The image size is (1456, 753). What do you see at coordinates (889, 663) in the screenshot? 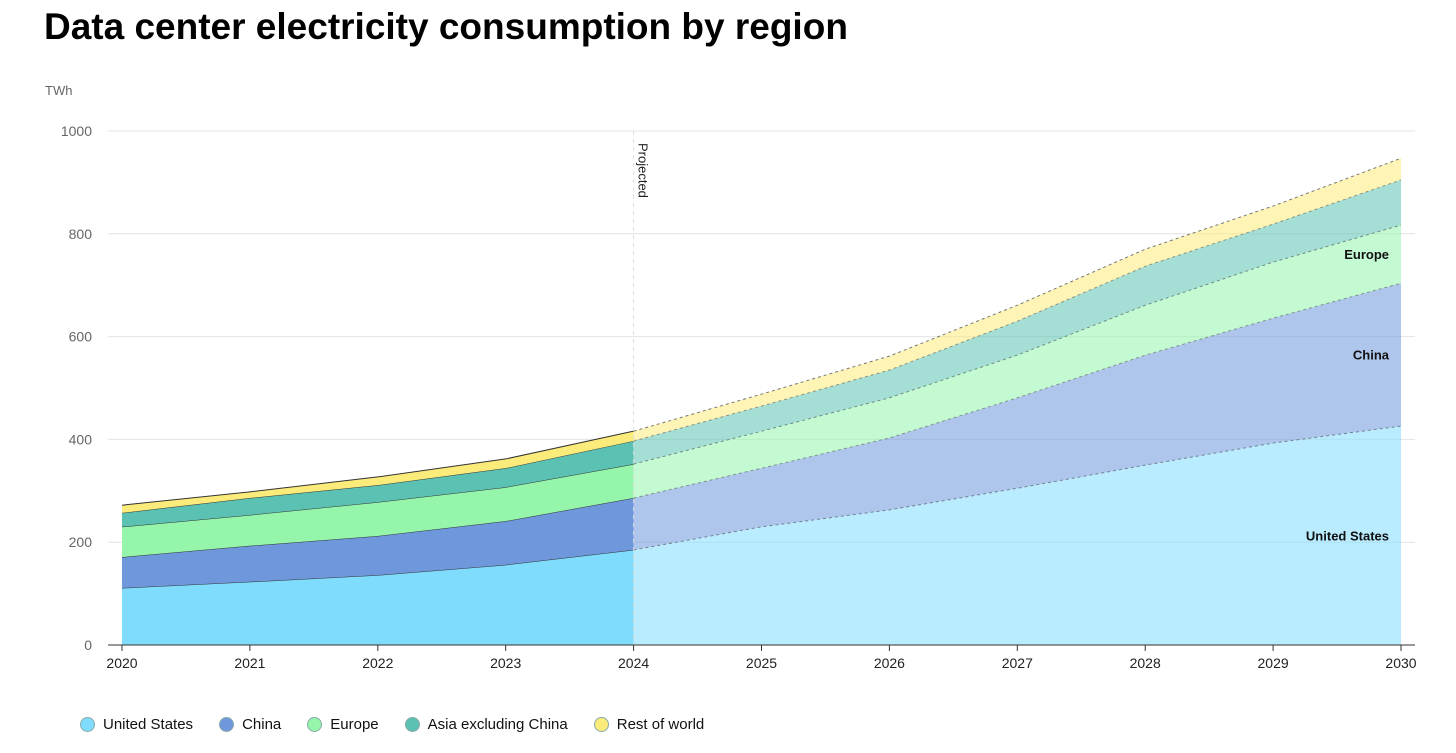
I see `x-tick-label: 2026` at bounding box center [889, 663].